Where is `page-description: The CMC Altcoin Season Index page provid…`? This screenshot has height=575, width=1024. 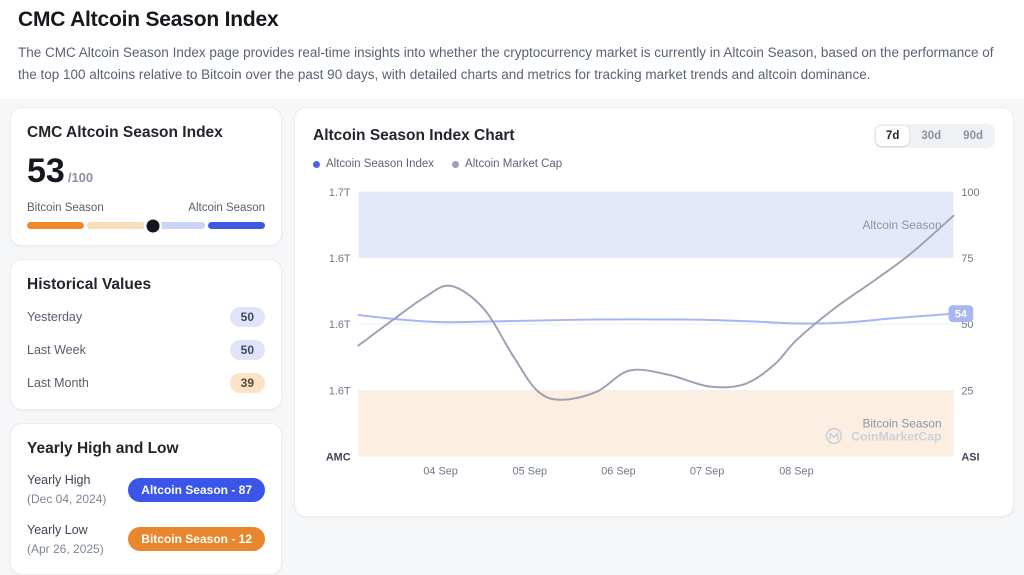
page-description: The CMC Altcoin Season Index page provid… is located at coordinates (506, 63).